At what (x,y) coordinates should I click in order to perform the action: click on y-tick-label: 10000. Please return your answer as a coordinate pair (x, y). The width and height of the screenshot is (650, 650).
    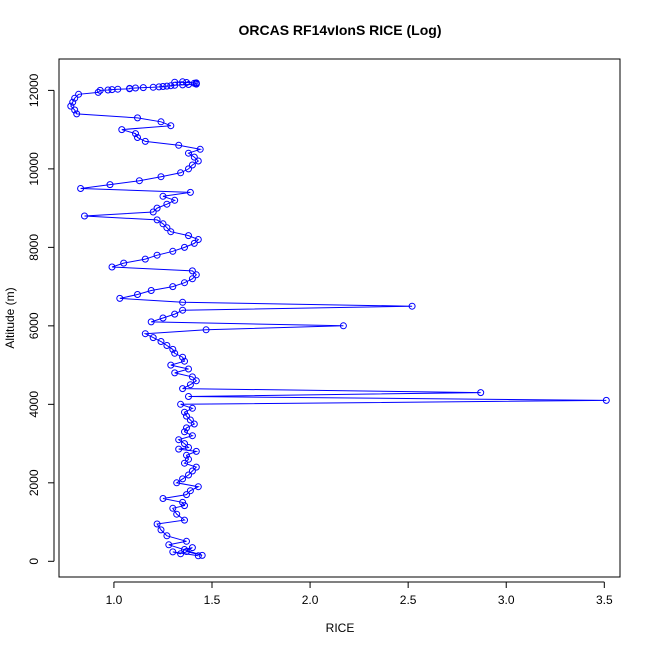
    Looking at the image, I should click on (34, 169).